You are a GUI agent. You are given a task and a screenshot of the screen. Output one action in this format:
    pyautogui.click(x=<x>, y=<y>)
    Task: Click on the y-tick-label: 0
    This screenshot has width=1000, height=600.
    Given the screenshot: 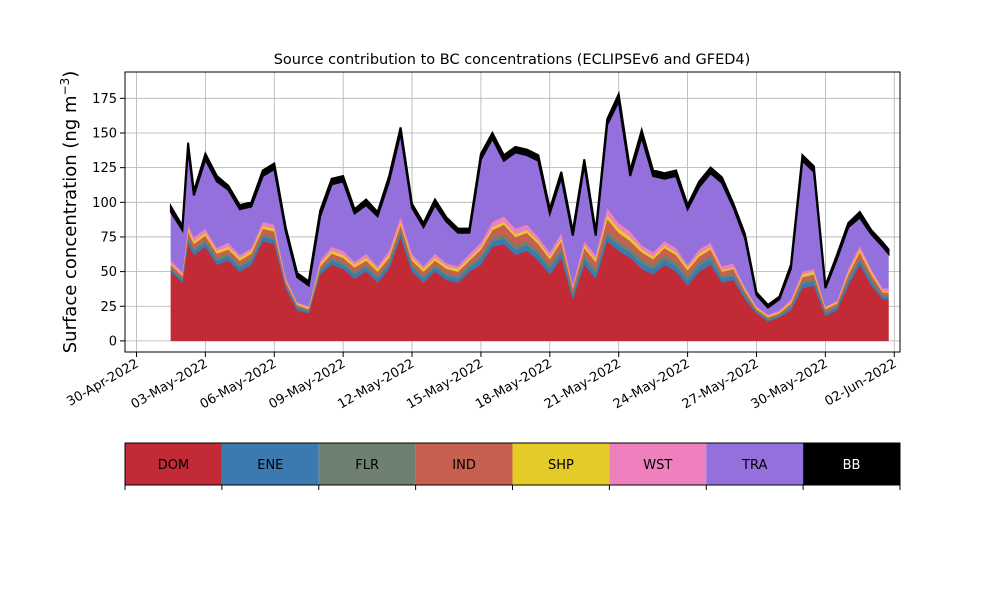 What is the action you would take?
    pyautogui.click(x=113, y=341)
    